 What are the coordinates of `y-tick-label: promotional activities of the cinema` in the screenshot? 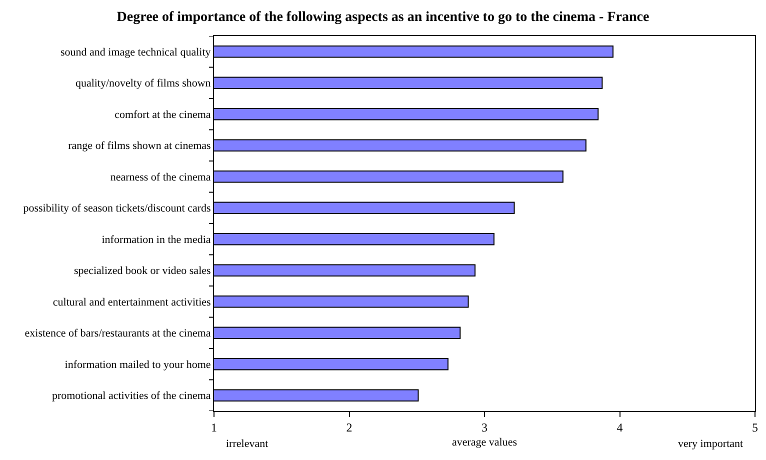 It's located at (131, 396).